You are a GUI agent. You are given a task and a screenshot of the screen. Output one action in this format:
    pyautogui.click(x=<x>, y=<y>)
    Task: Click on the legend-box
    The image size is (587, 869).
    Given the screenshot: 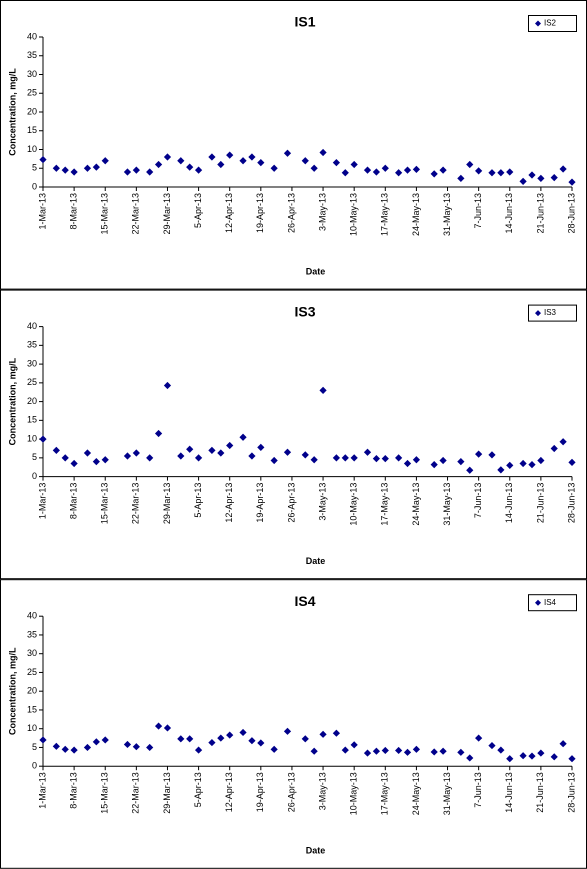 What is the action you would take?
    pyautogui.click(x=552, y=313)
    